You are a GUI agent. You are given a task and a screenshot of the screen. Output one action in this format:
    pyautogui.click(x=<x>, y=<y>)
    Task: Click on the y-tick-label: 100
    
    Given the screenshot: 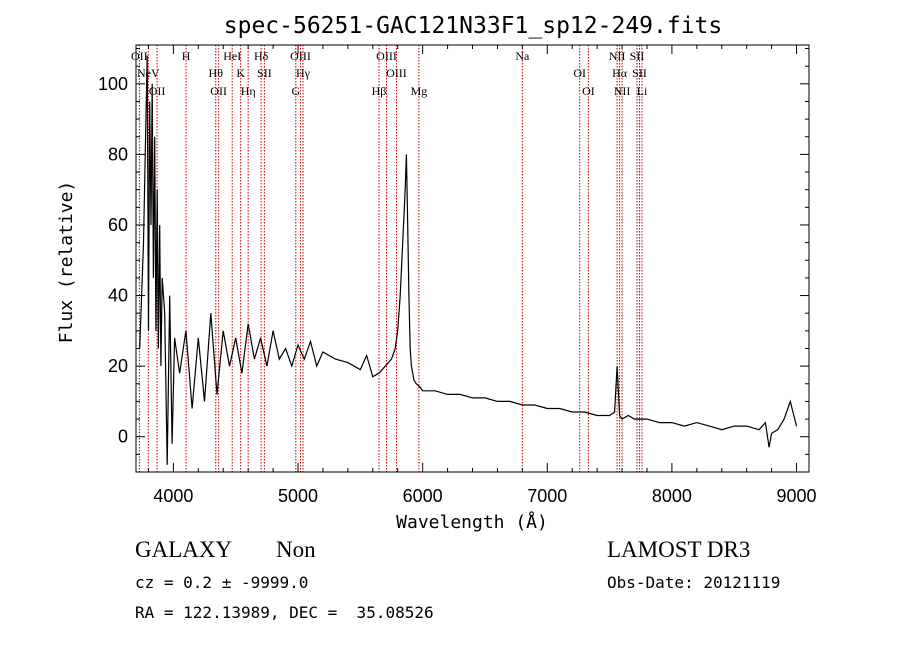 What is the action you would take?
    pyautogui.click(x=113, y=84)
    